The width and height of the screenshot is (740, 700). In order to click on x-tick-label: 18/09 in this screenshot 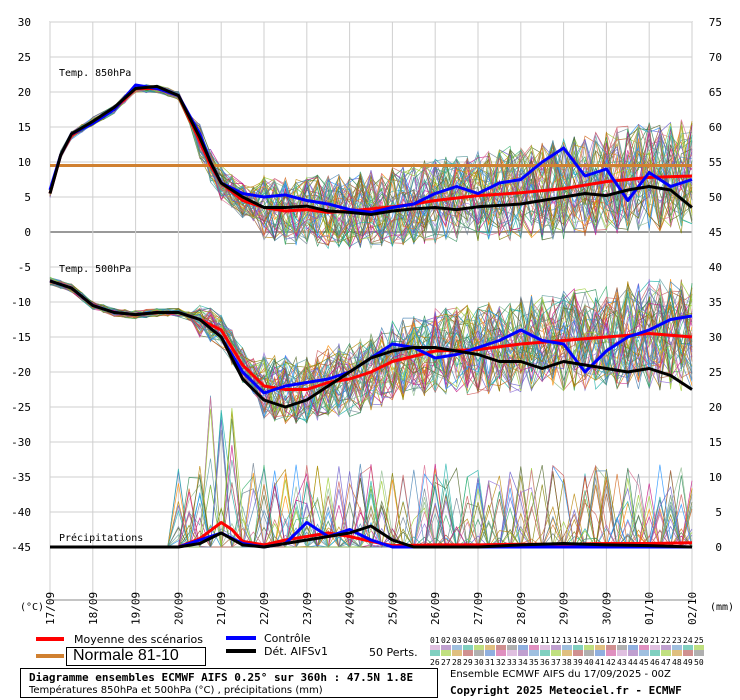, I will do `click(93, 608)`.